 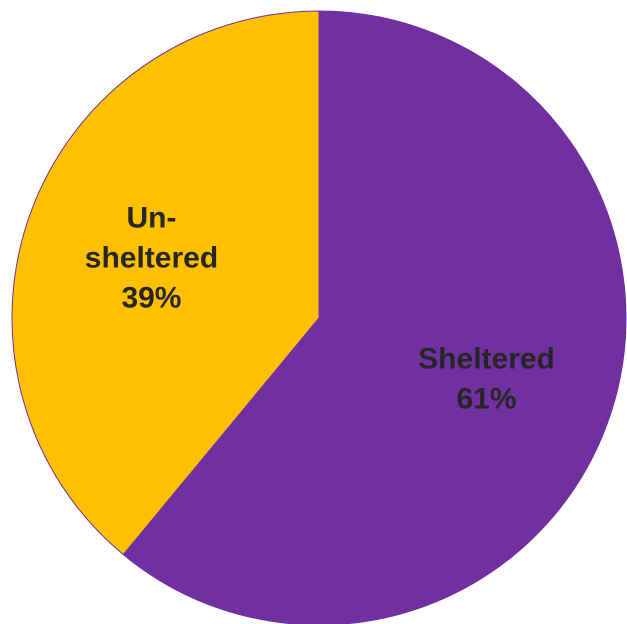 I want to click on data-label-sheltered: Sheltered 61%, so click(x=486, y=378).